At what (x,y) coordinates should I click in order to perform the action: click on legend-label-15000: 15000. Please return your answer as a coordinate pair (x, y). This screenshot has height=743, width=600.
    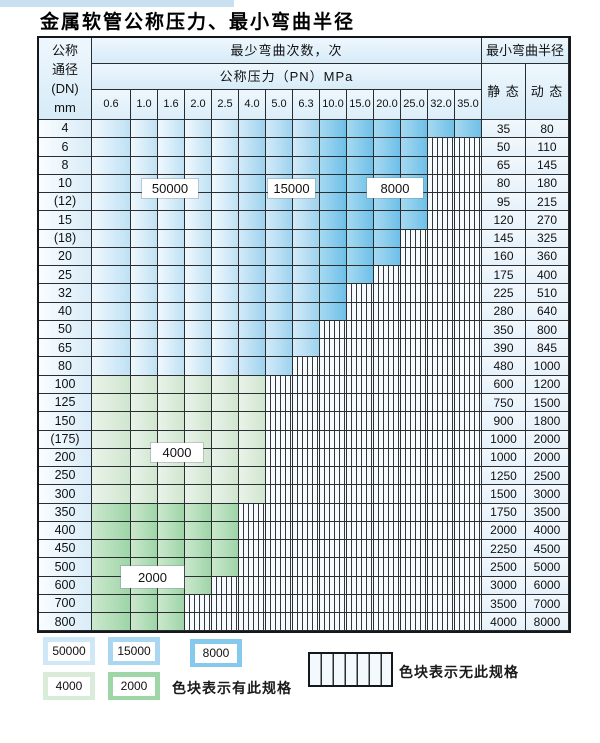
    Looking at the image, I should click on (134, 651).